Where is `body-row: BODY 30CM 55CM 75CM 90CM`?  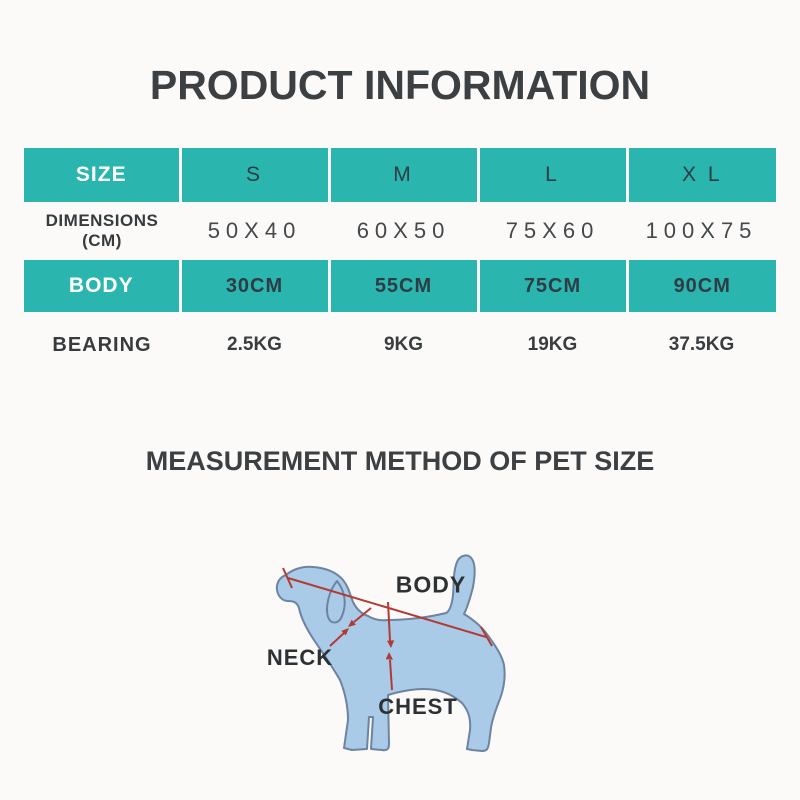
body-row: BODY 30CM 55CM 75CM 90CM is located at coordinates (400, 286).